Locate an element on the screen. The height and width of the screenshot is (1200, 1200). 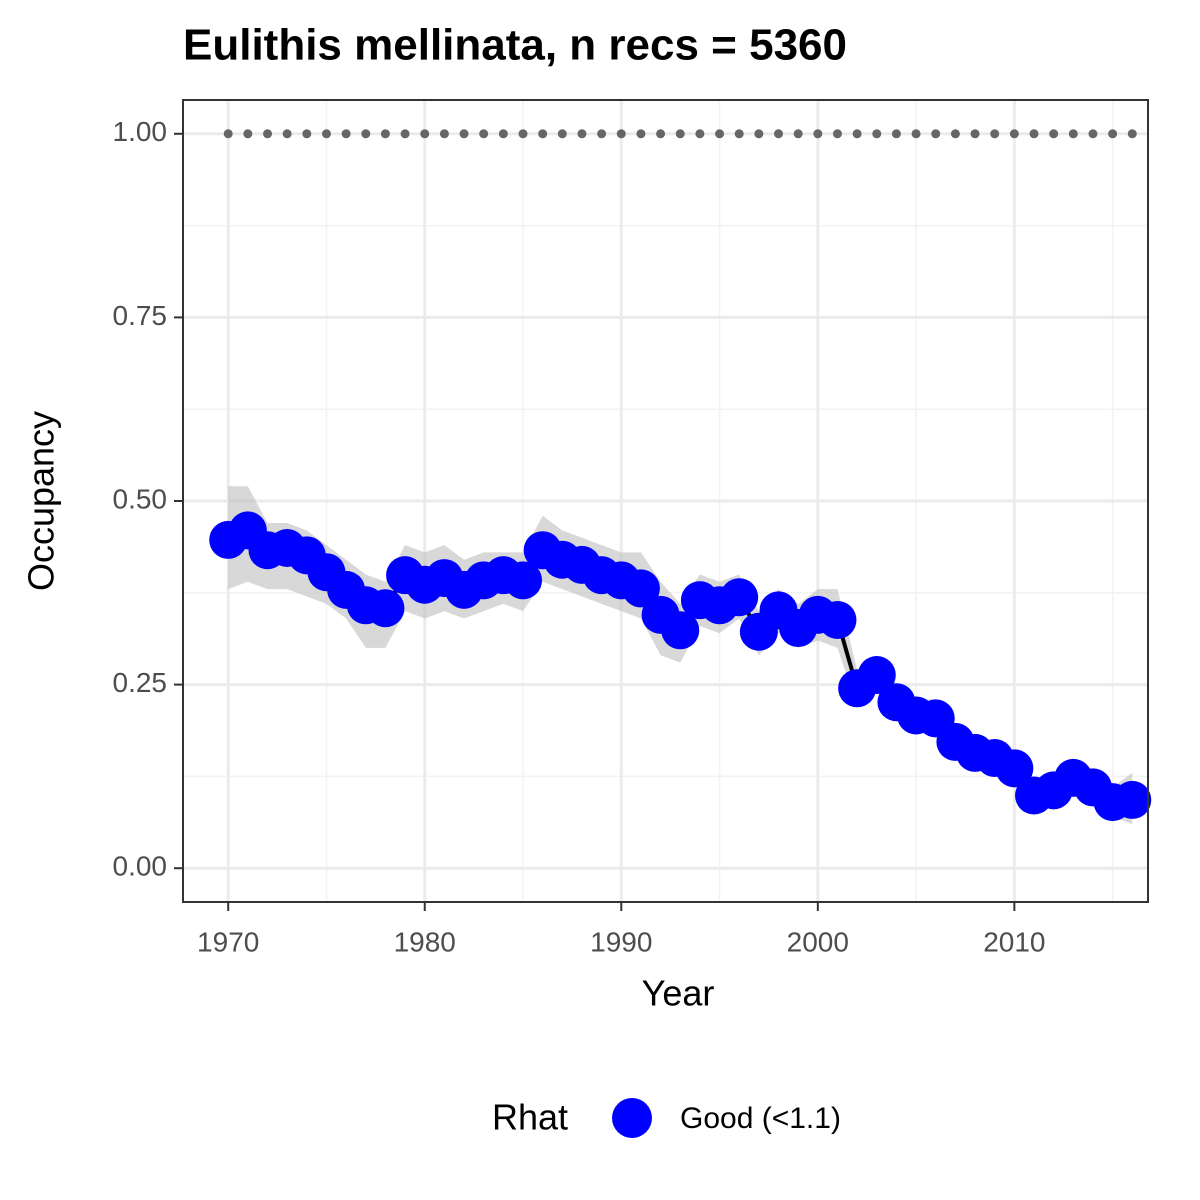
y-tick-label: 1.00 is located at coordinates (140, 131).